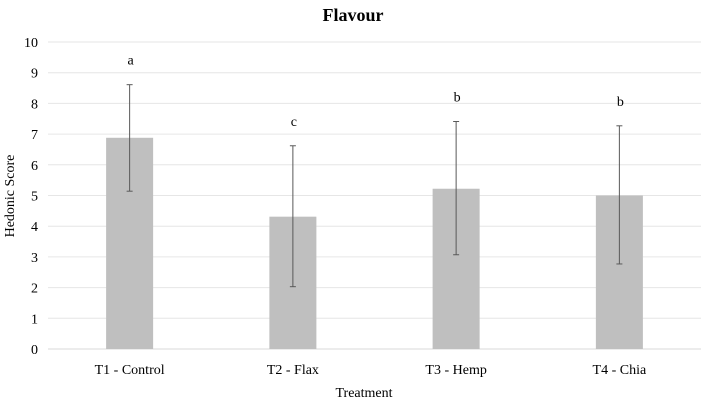 The image size is (706, 406). I want to click on significance-letter: a, so click(131, 61).